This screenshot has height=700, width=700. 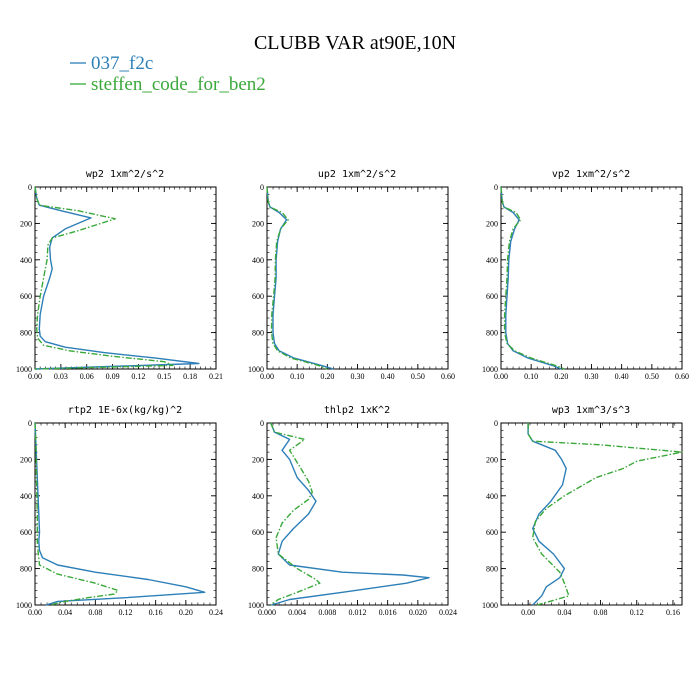 I want to click on x-tick-label: 0.008, so click(x=327, y=612).